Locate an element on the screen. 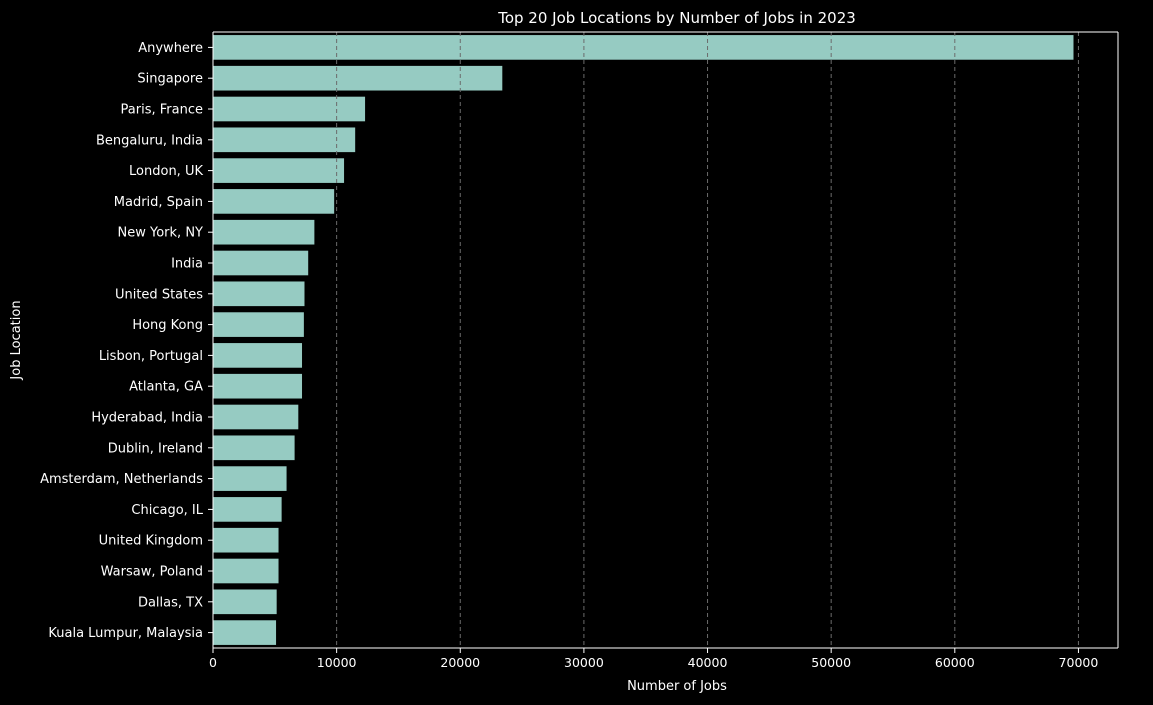 The image size is (1153, 705). y-tick-label: Paris, France is located at coordinates (162, 110).